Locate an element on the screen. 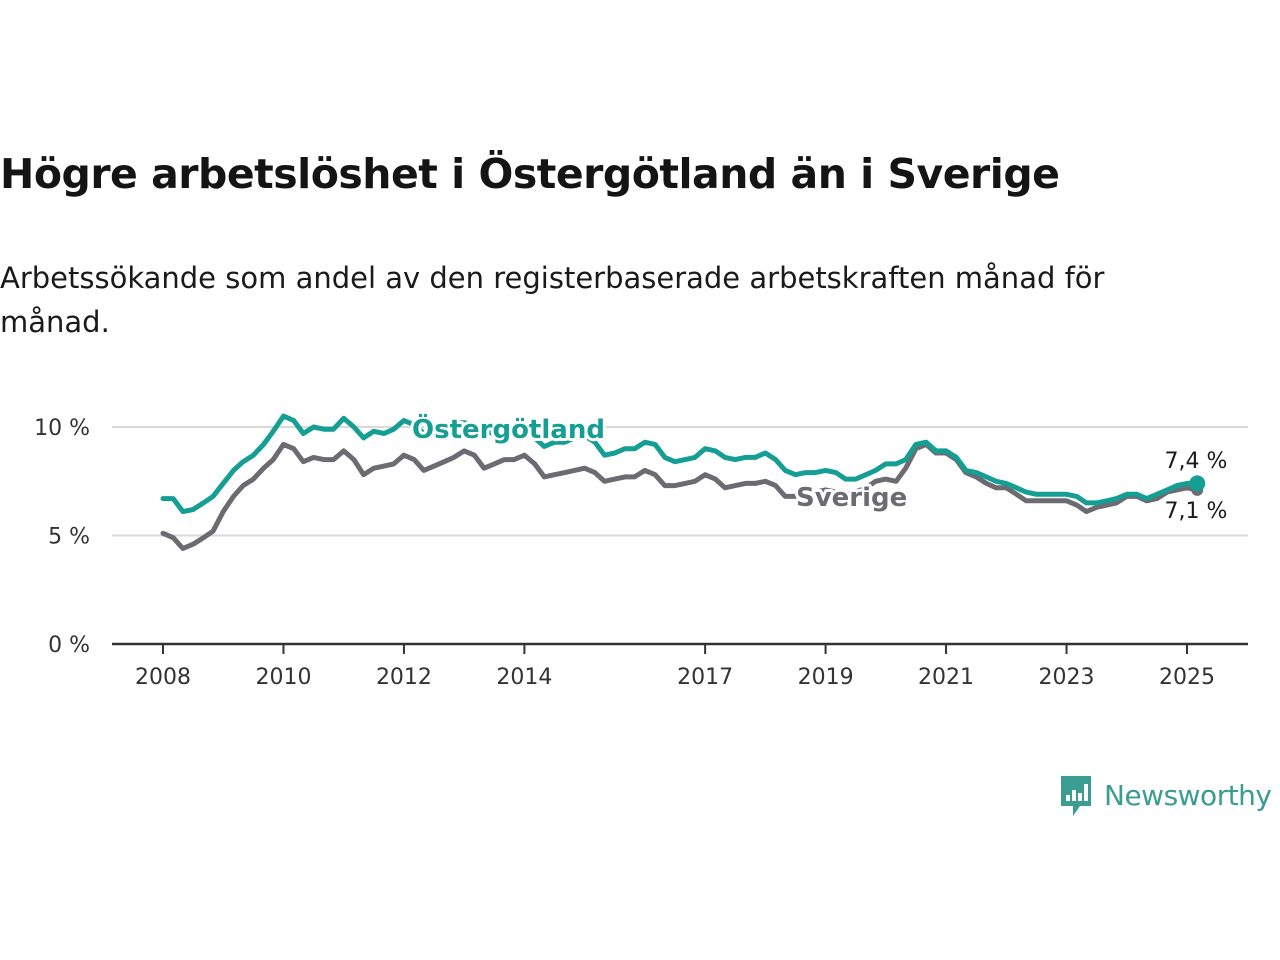  x-tick-label: 2010 is located at coordinates (283, 677).